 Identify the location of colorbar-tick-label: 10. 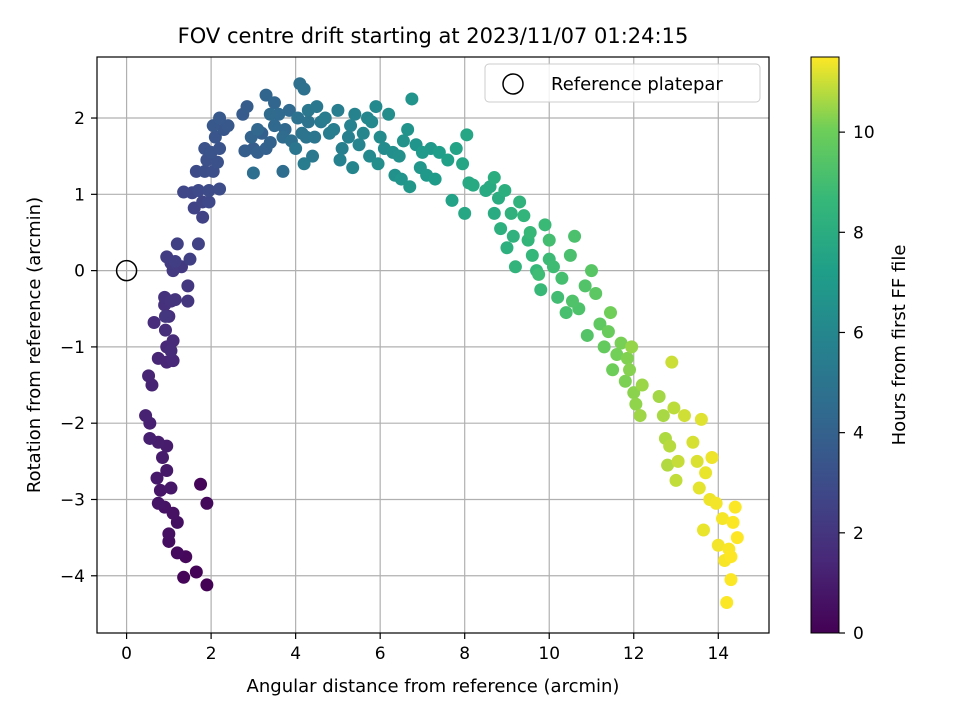
(864, 133).